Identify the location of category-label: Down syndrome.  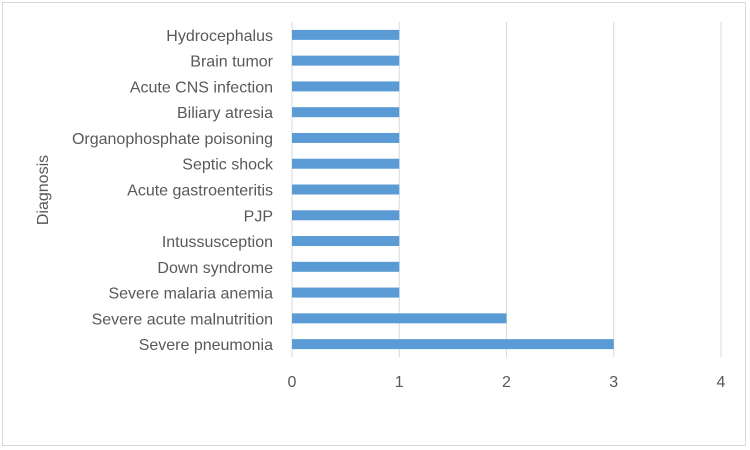
(215, 268).